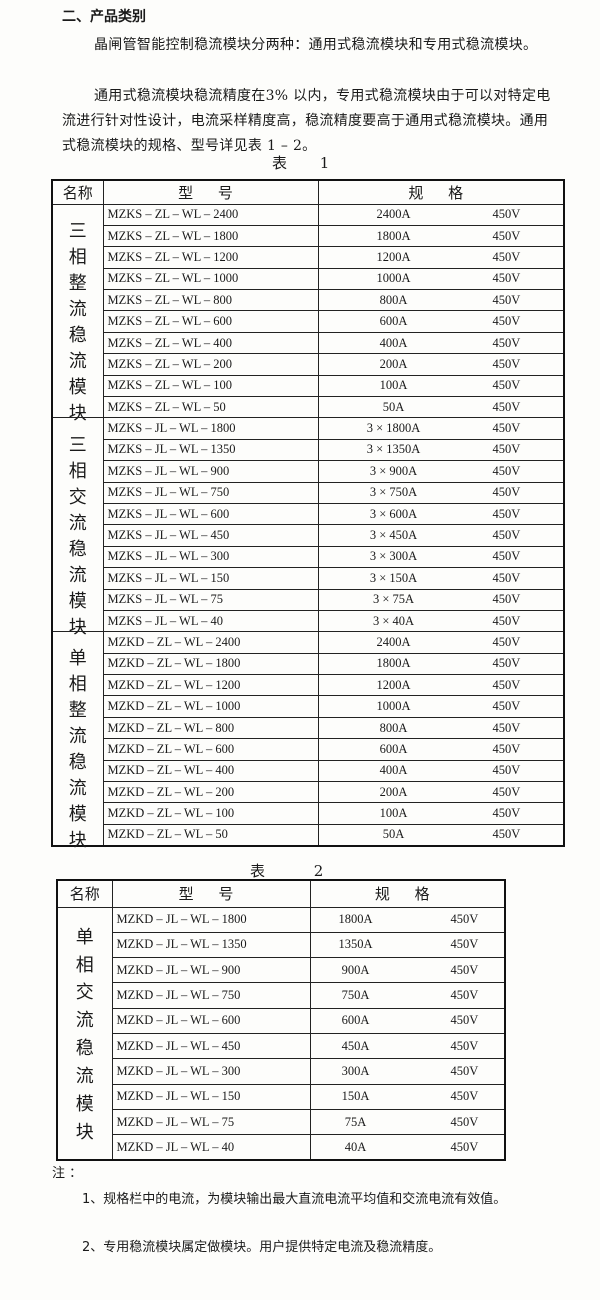 This screenshot has height=1300, width=600. I want to click on model-cell: MZKD – ZL – WL – 1800, so click(210, 664).